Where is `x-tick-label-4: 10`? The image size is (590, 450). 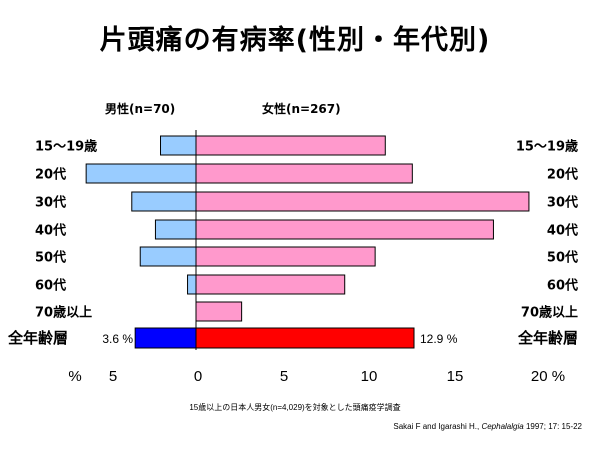
x-tick-label-4: 10 is located at coordinates (369, 376).